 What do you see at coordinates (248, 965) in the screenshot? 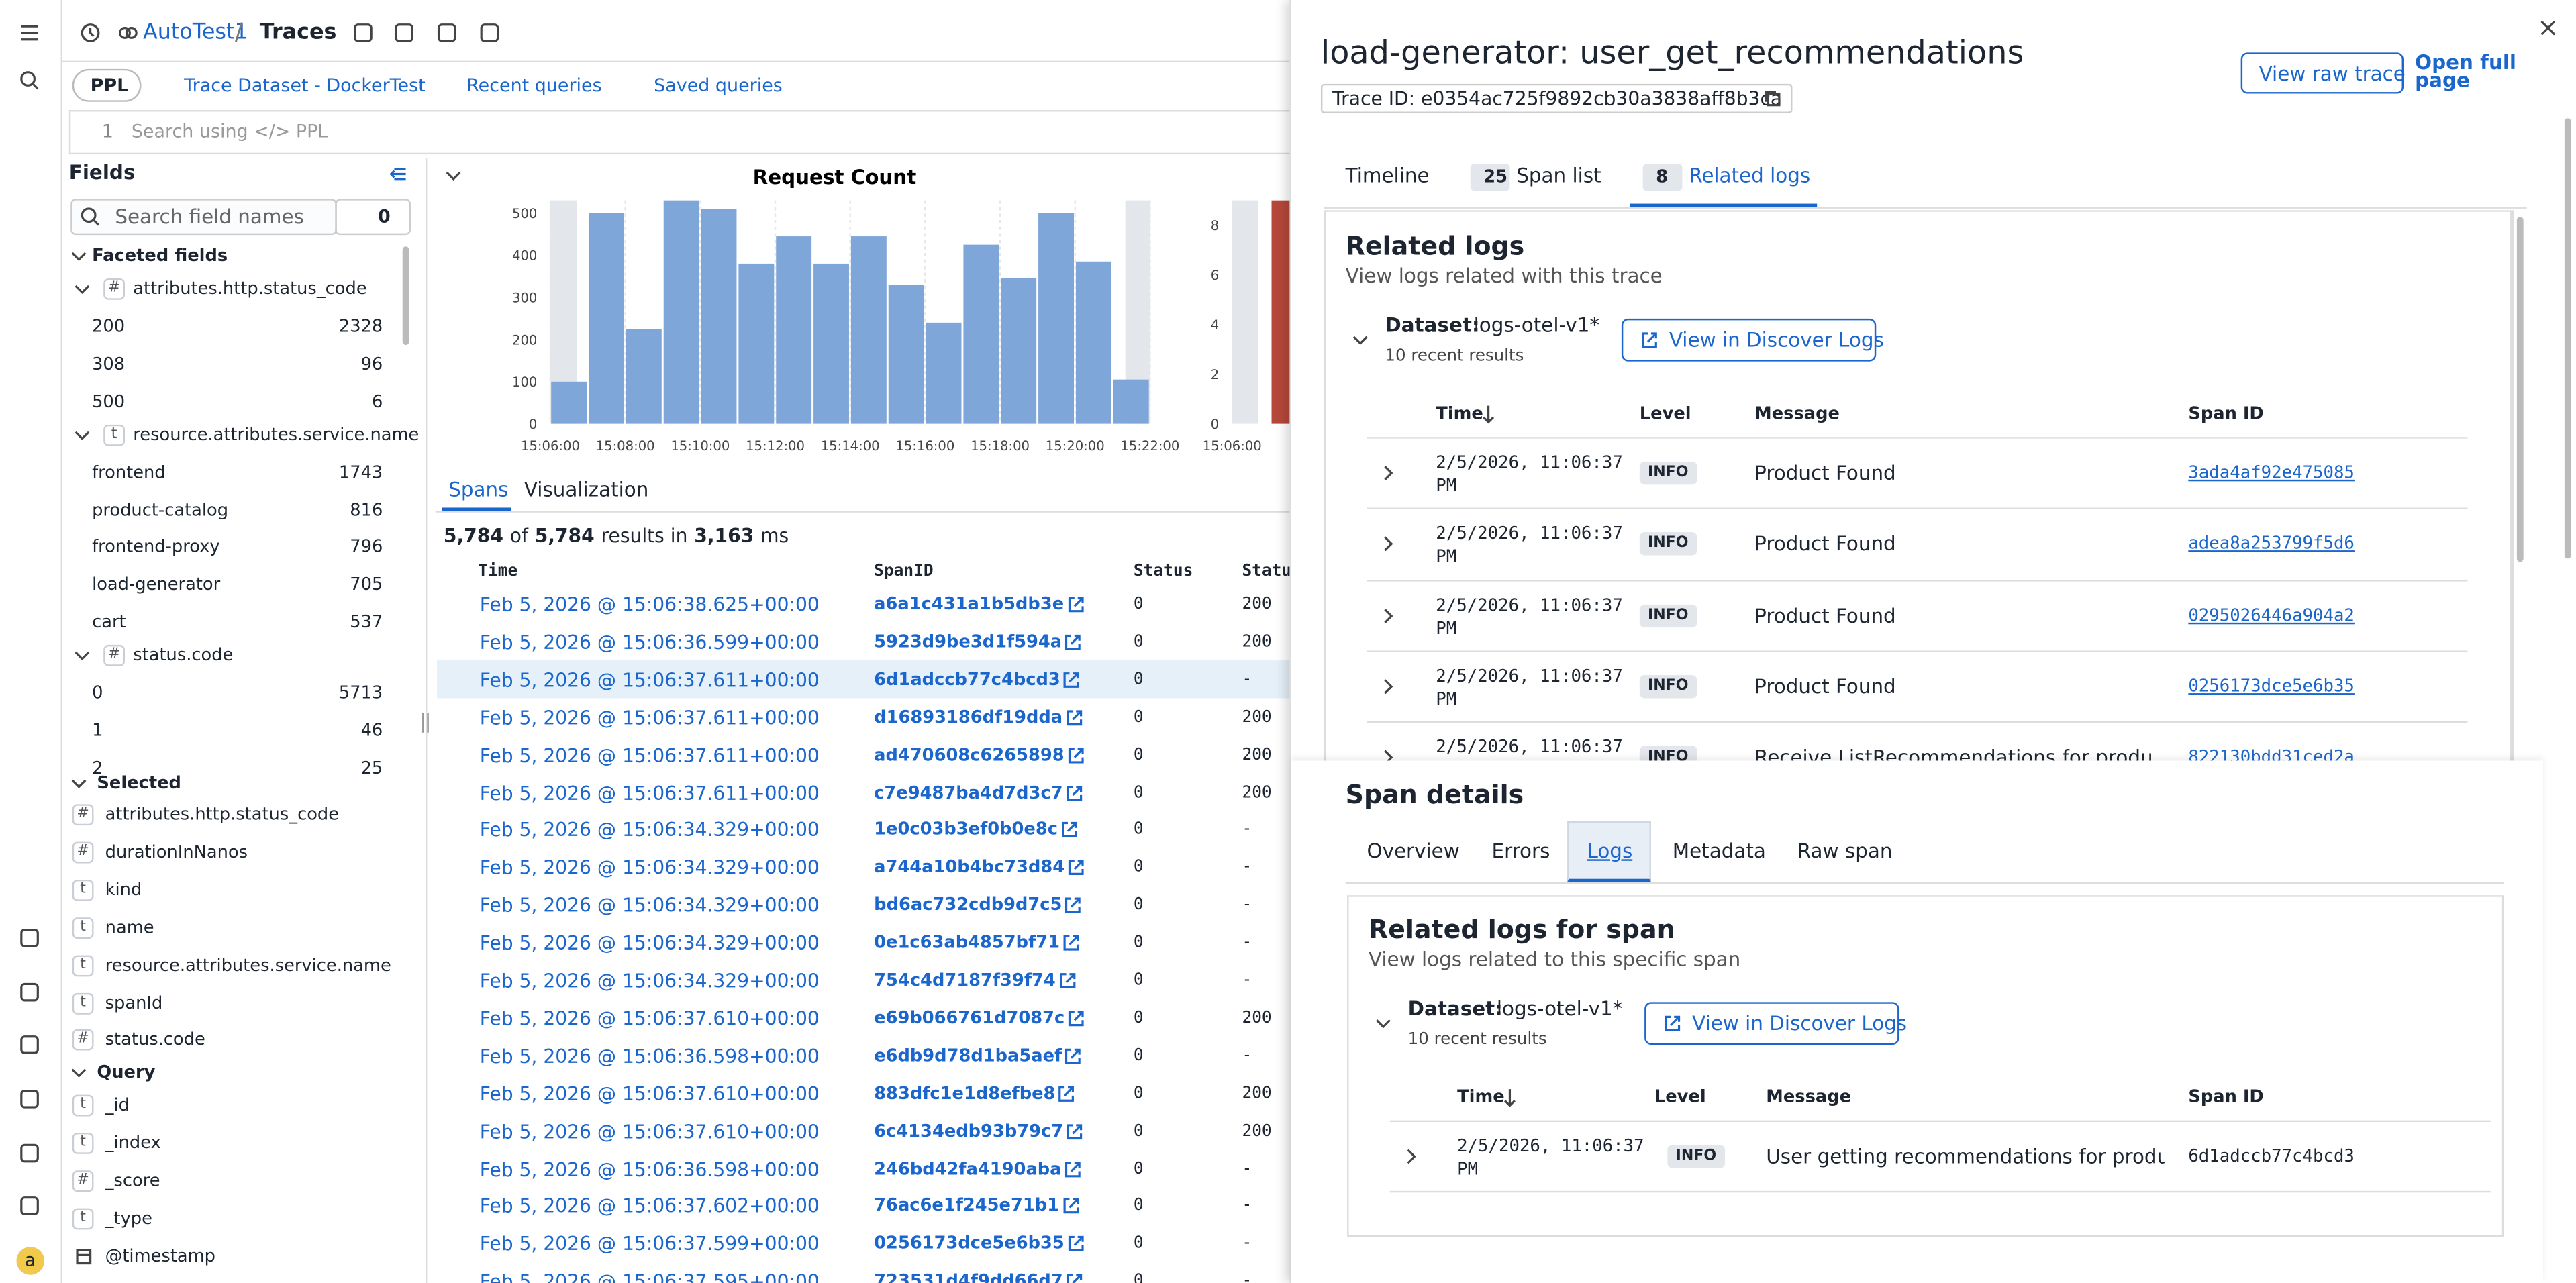
I see `field-name: resource.attributes.service.name` at bounding box center [248, 965].